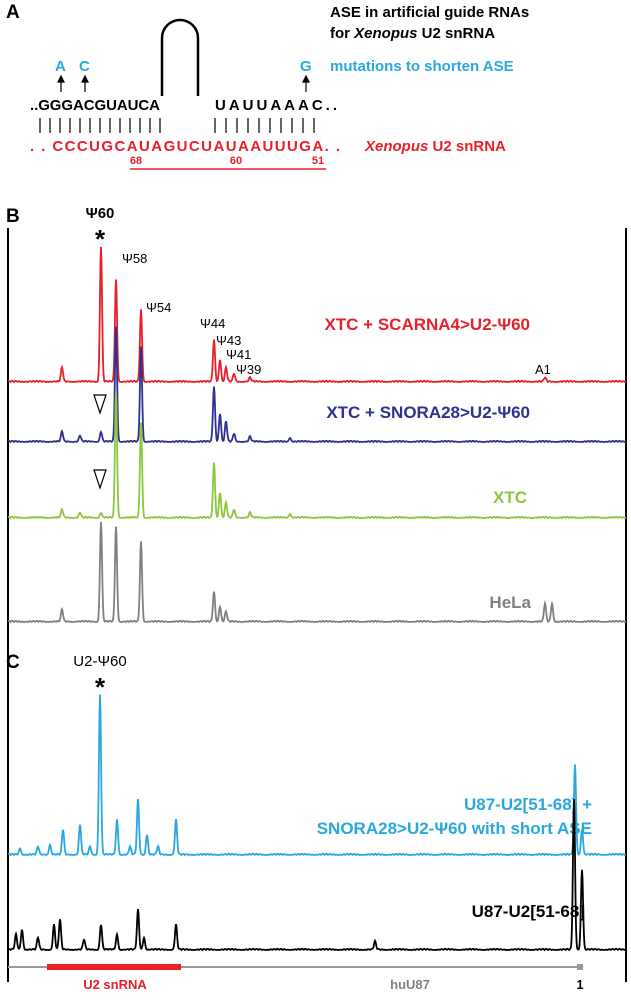  Describe the element at coordinates (180, 57) in the screenshot. I see `stem-loop` at that location.